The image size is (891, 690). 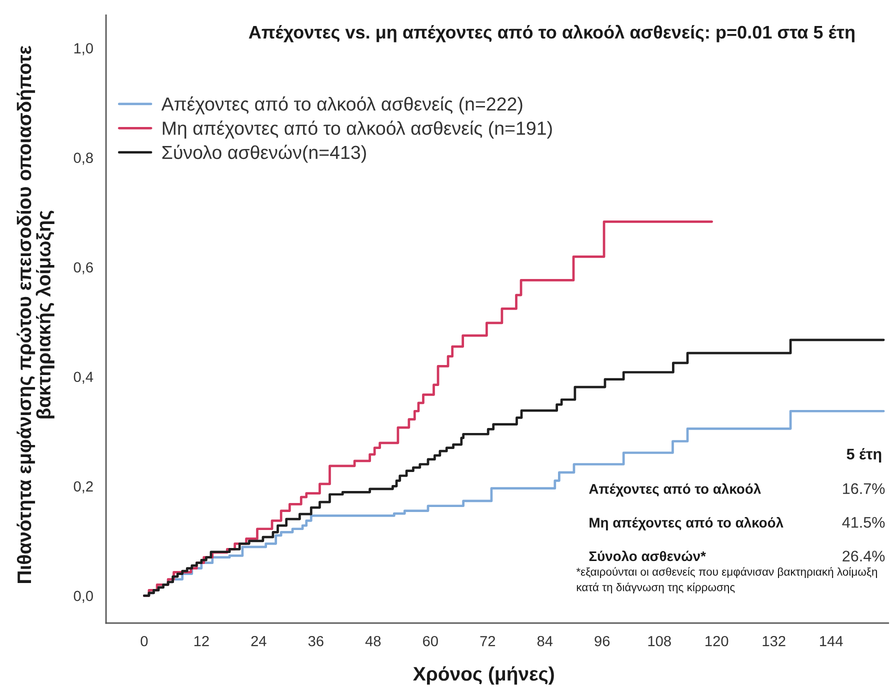 What do you see at coordinates (726, 580) in the screenshot?
I see `annotation: *εξαιρούνται οι ασθενείς που εμφάνισαν βακτηριακή λοίμωξη κατά τη διάγνωση της κίρρωσης` at bounding box center [726, 580].